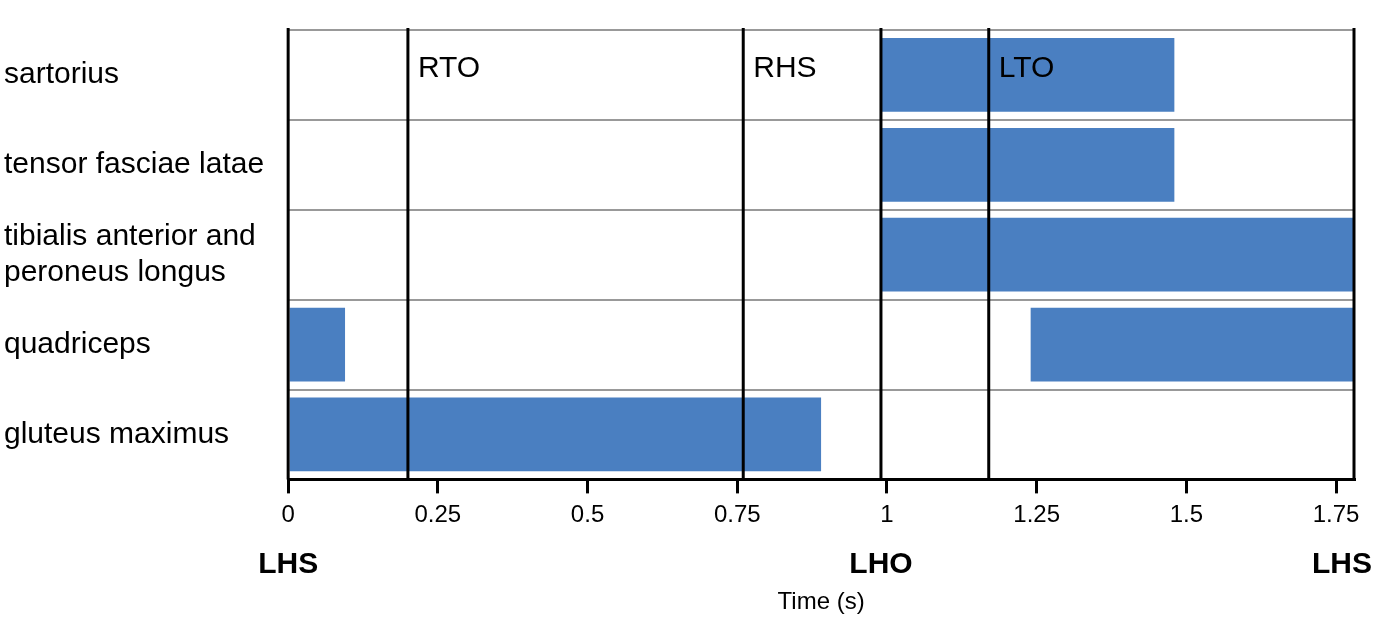  I want to click on x-tick-label: 1.25, so click(1036, 514).